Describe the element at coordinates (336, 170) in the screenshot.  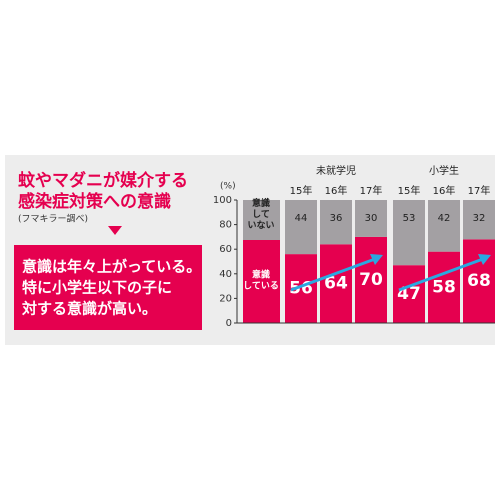
I see `group-label: 未就学児` at that location.